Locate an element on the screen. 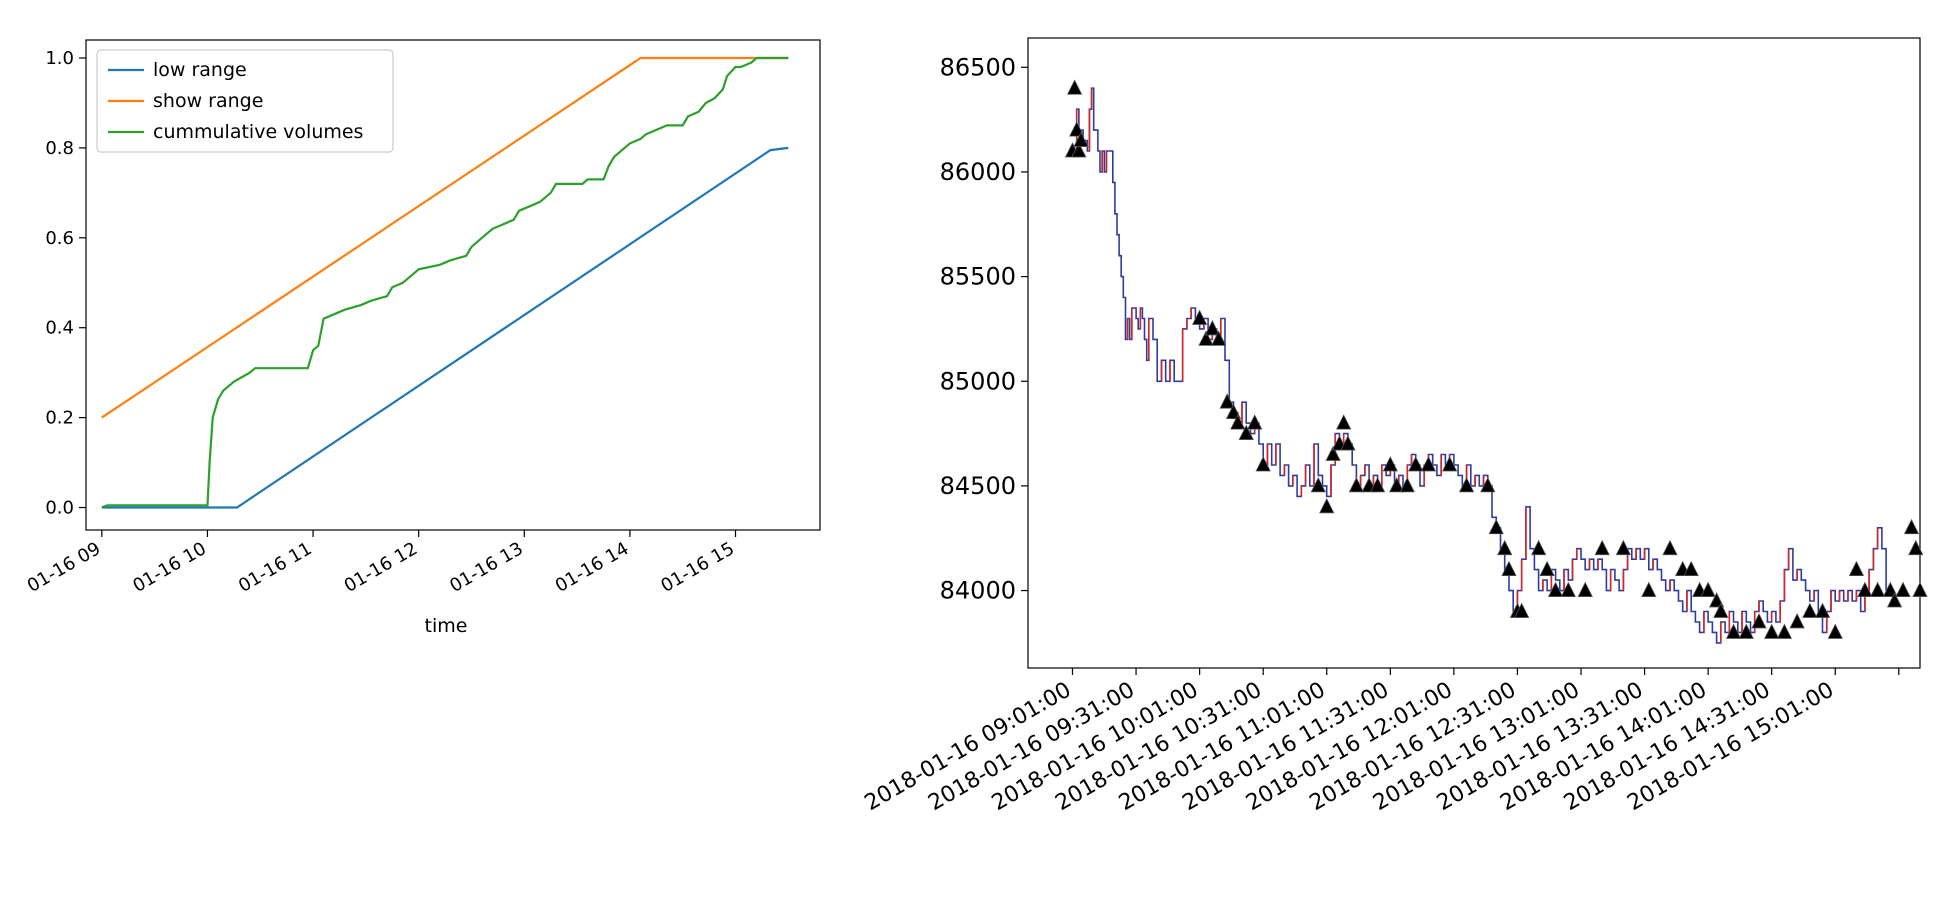 This screenshot has width=1934, height=922. left-legend-label-1: show range is located at coordinates (208, 101).